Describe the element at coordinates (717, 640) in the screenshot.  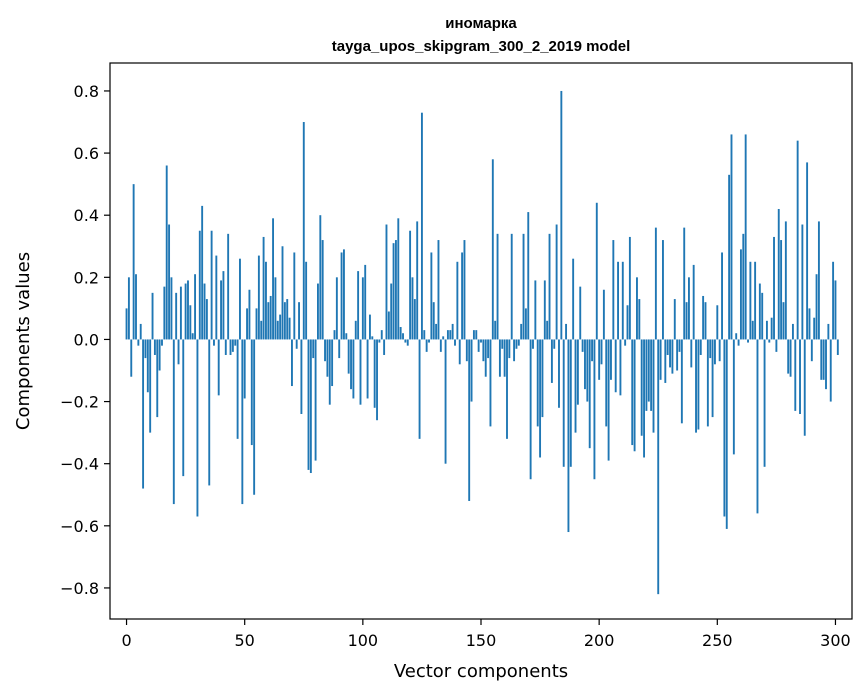
I see `x-tick-label: 250` at that location.